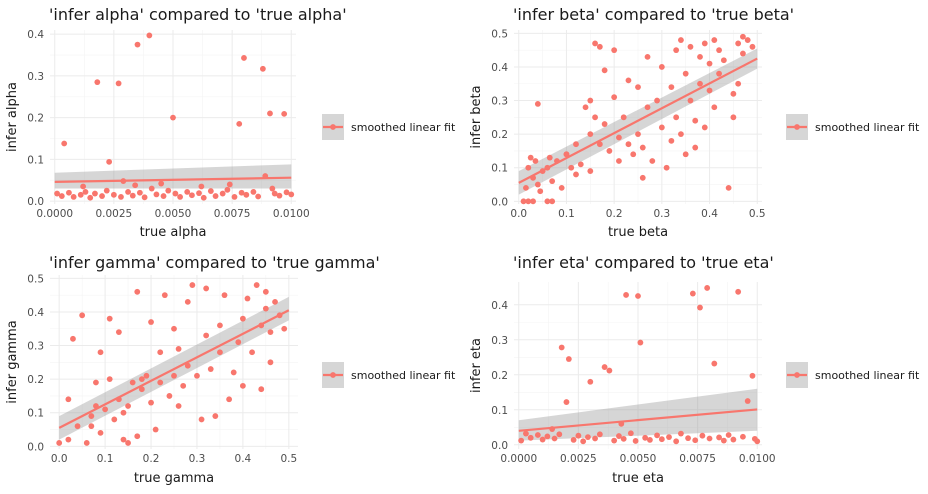 This screenshot has height=494, width=928. Describe the element at coordinates (232, 214) in the screenshot. I see `x-tick-label: 0.0075` at that location.